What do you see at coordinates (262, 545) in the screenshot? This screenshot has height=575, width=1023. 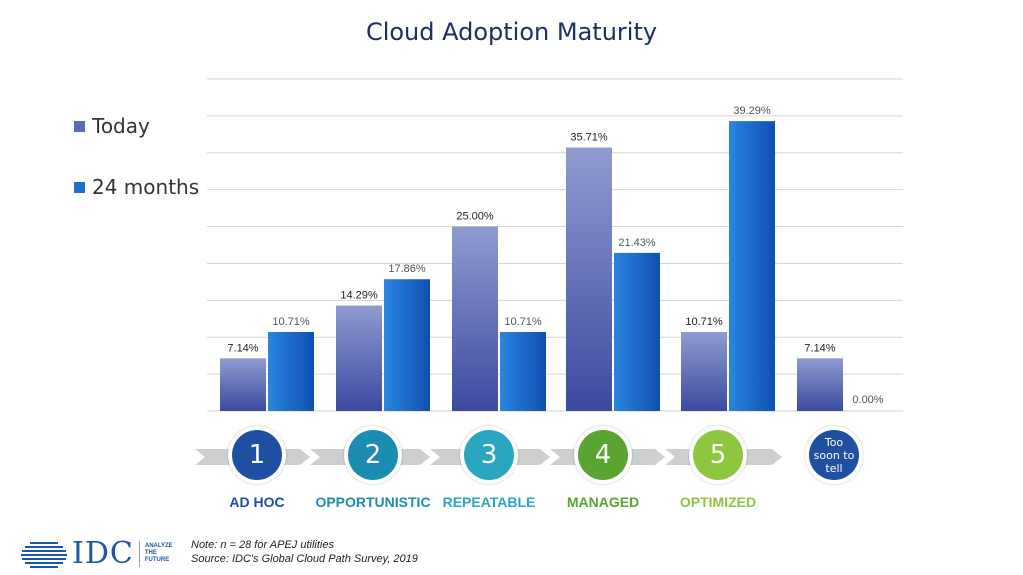 I see `footer-note-line: Note: n = 28 for APEJ utilities` at bounding box center [262, 545].